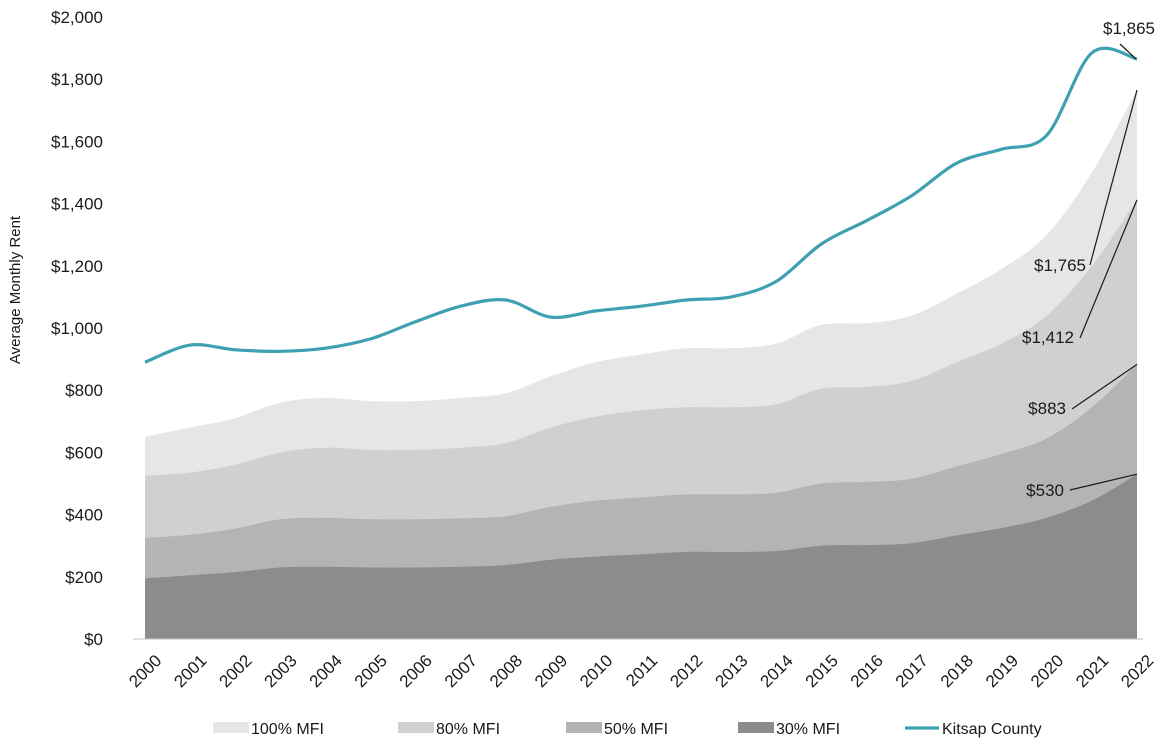 The image size is (1159, 740). What do you see at coordinates (957, 671) in the screenshot?
I see `x-tick-label: 2018` at bounding box center [957, 671].